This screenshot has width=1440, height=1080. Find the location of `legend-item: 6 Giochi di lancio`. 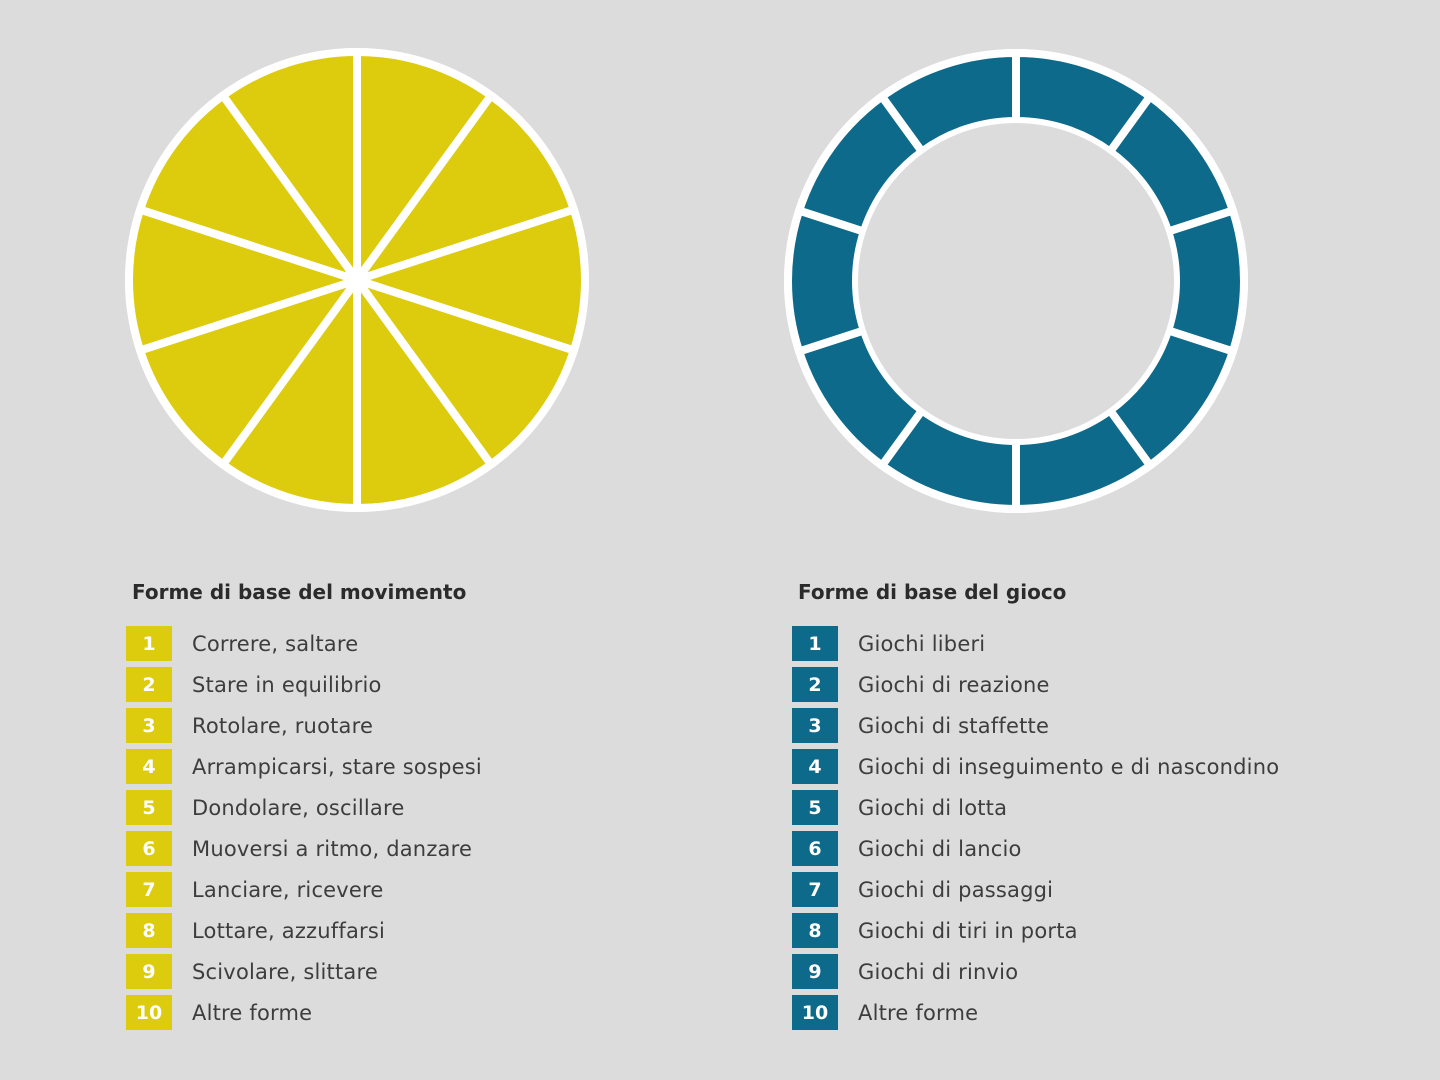

legend-item: 6 Giochi di lancio is located at coordinates (1035, 848).